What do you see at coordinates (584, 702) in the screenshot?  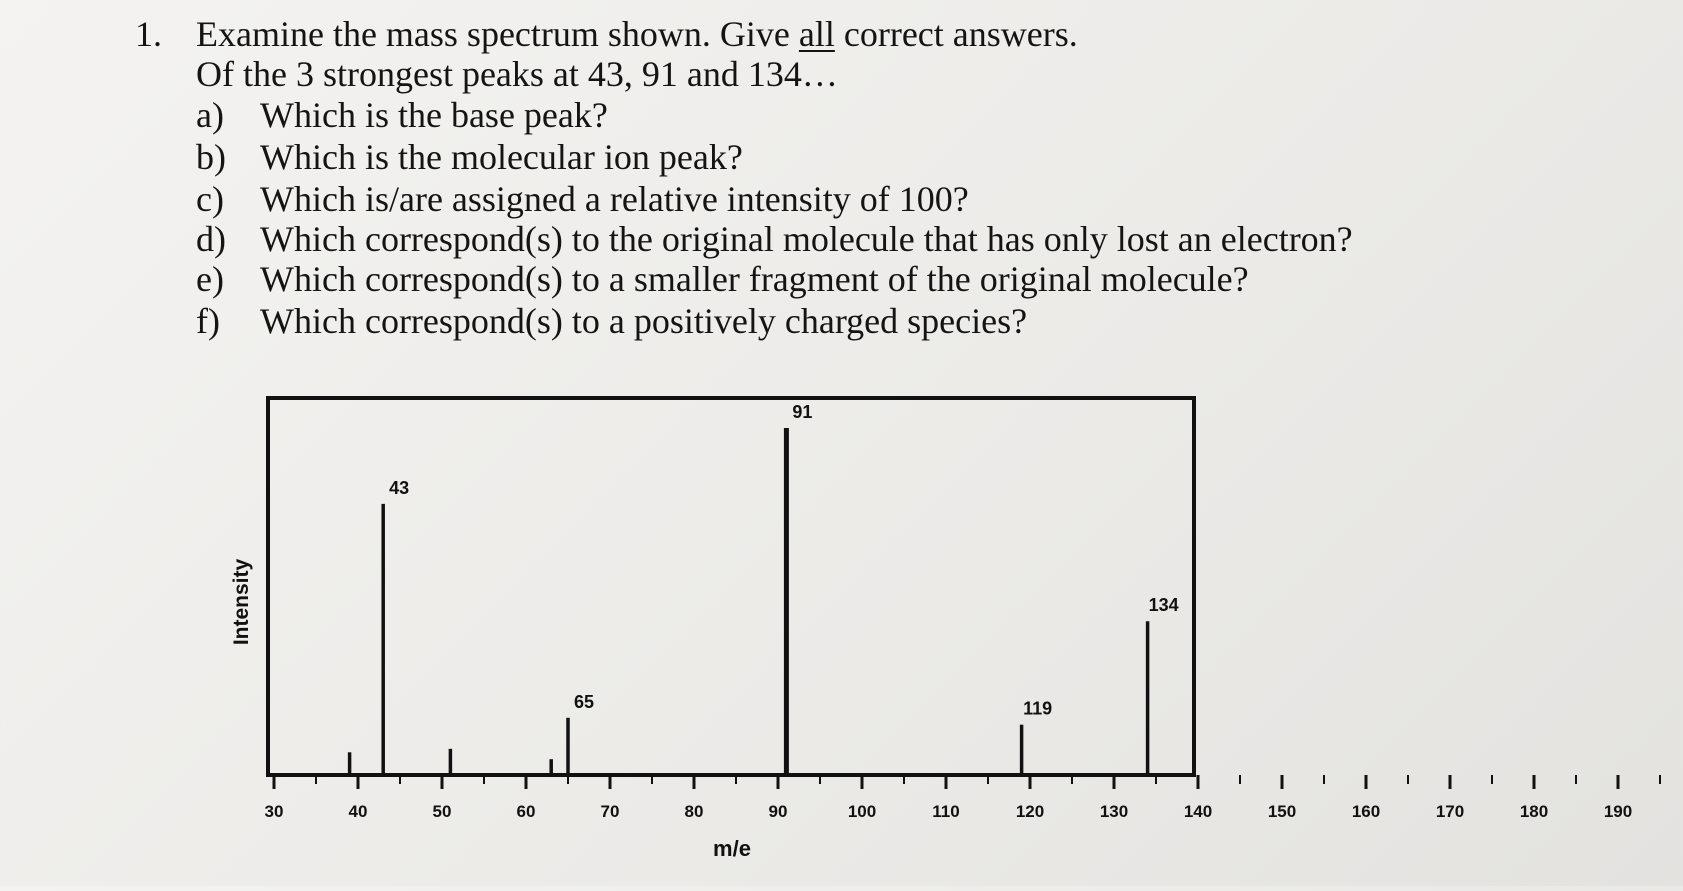 I see `peak-label-65: 65` at bounding box center [584, 702].